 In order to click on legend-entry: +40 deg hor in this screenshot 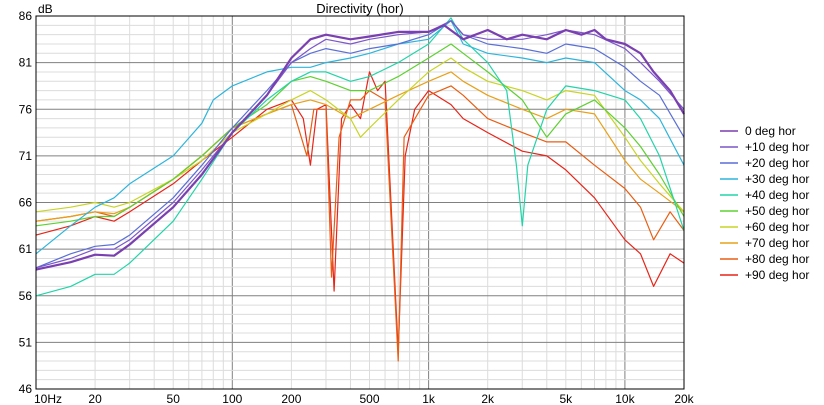, I will do `click(777, 195)`.